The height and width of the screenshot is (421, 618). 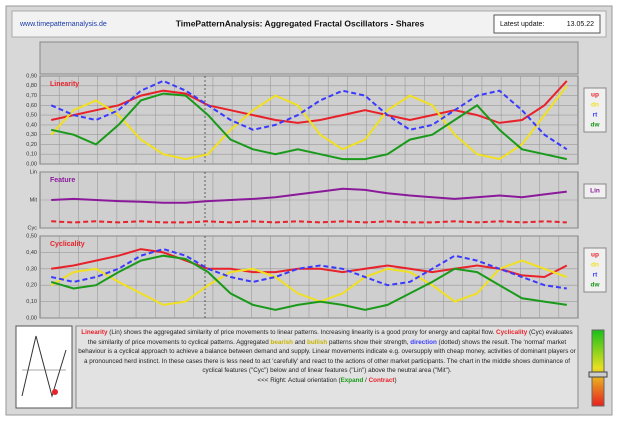 What do you see at coordinates (395, 380) in the screenshot?
I see `text-segment: )` at bounding box center [395, 380].